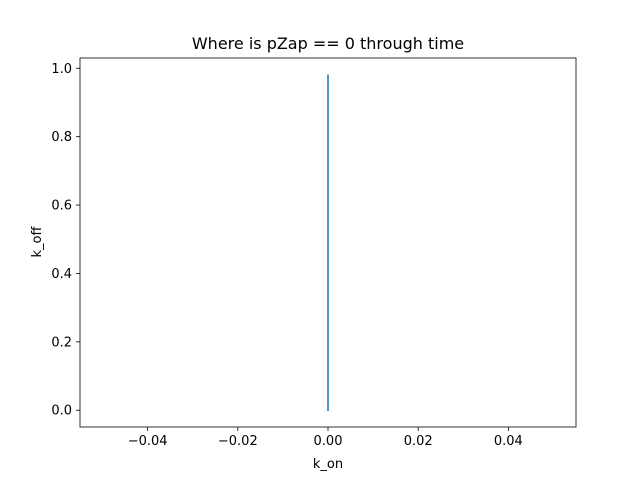 This screenshot has height=480, width=640. What do you see at coordinates (148, 441) in the screenshot?
I see `x-tick-label: −0.04` at bounding box center [148, 441].